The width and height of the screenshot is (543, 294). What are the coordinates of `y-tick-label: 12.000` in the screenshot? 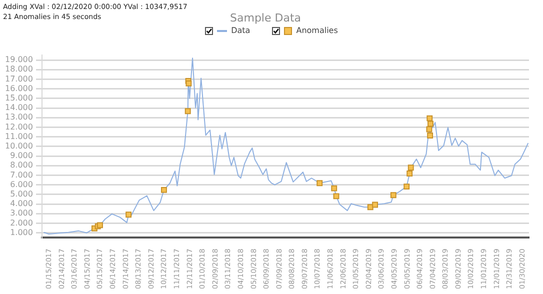 It's located at (18, 127).